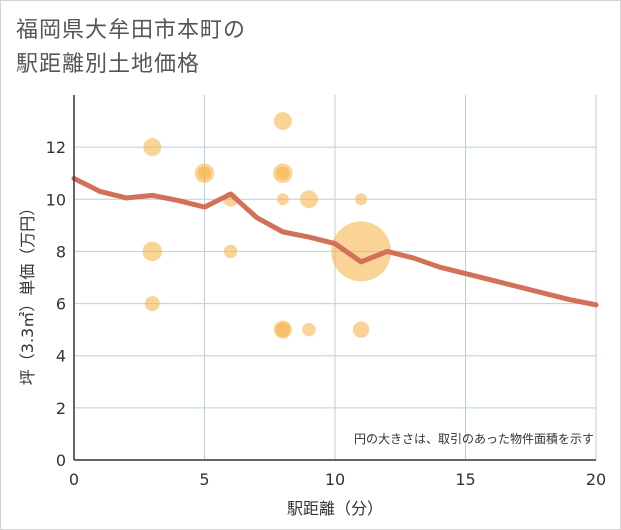 The width and height of the screenshot is (621, 530). Describe the element at coordinates (131, 30) in the screenshot. I see `chart-title-line-1: 福岡県大牟田市本町の` at that location.